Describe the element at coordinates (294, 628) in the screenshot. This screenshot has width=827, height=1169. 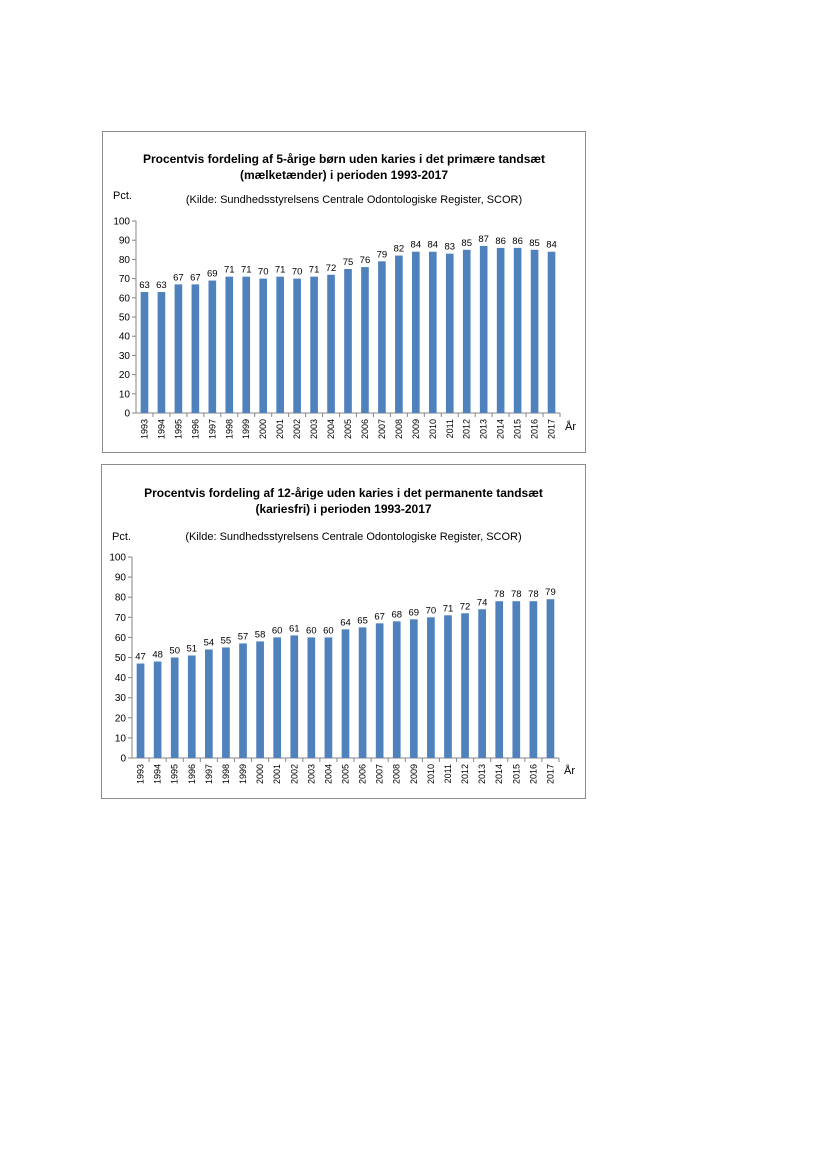
I see `data-label: 61` at that location.